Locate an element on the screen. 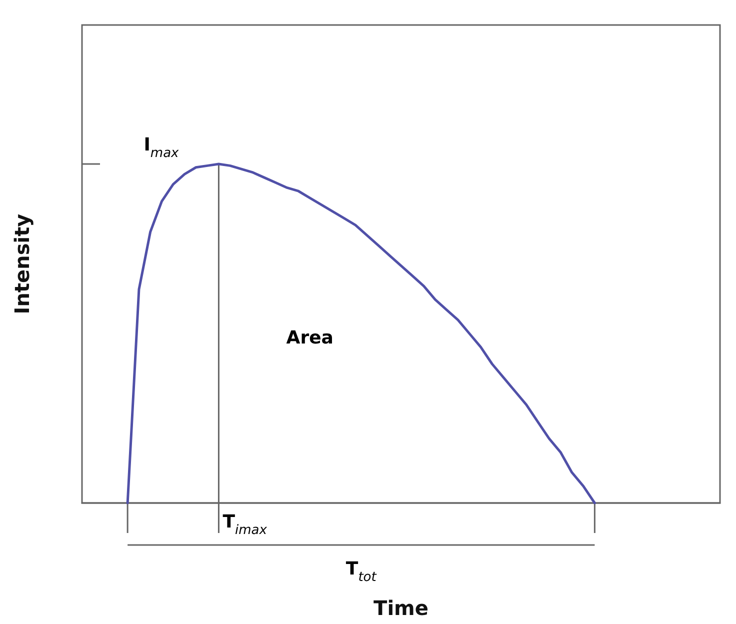 This screenshot has height=624, width=736. annotation: Area is located at coordinates (310, 338).